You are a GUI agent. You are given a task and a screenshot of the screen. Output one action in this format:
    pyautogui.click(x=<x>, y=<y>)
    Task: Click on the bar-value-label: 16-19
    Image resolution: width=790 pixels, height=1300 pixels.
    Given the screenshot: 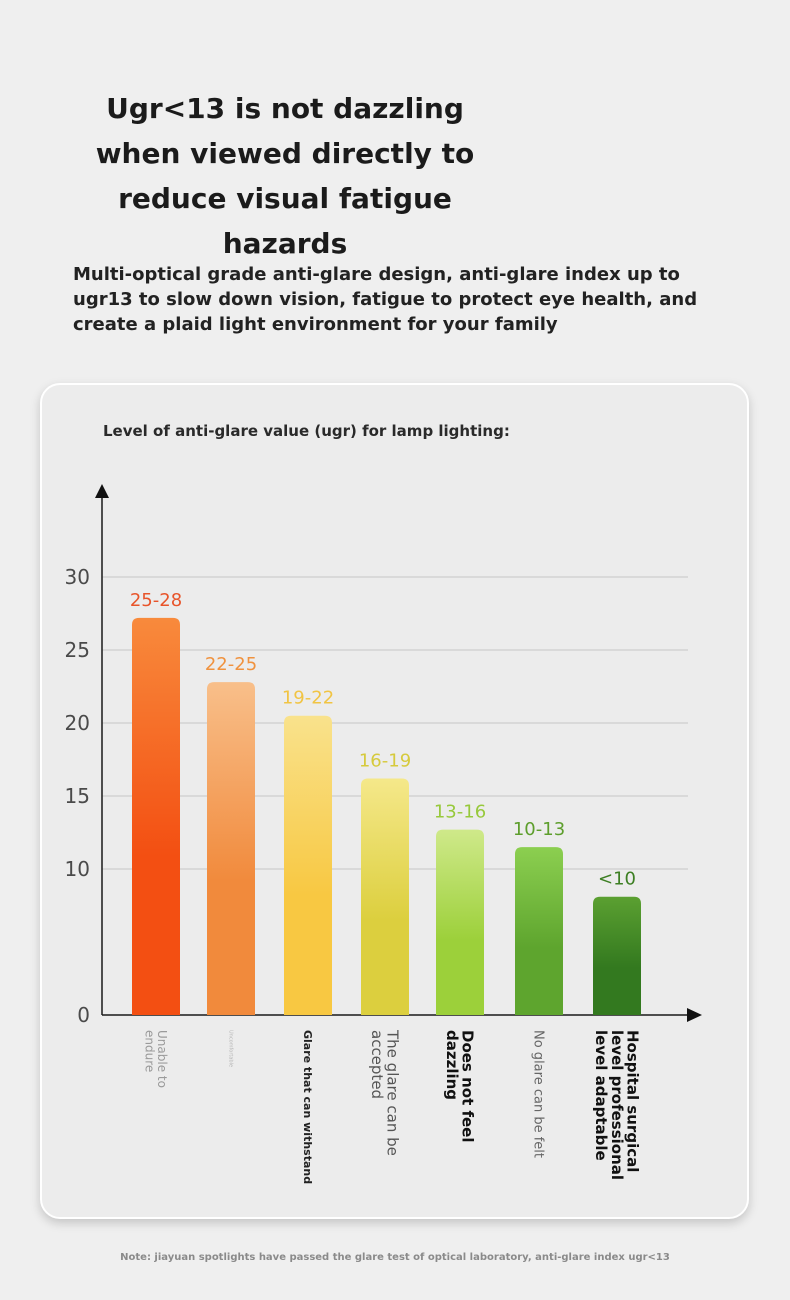 What is the action you would take?
    pyautogui.click(x=385, y=760)
    